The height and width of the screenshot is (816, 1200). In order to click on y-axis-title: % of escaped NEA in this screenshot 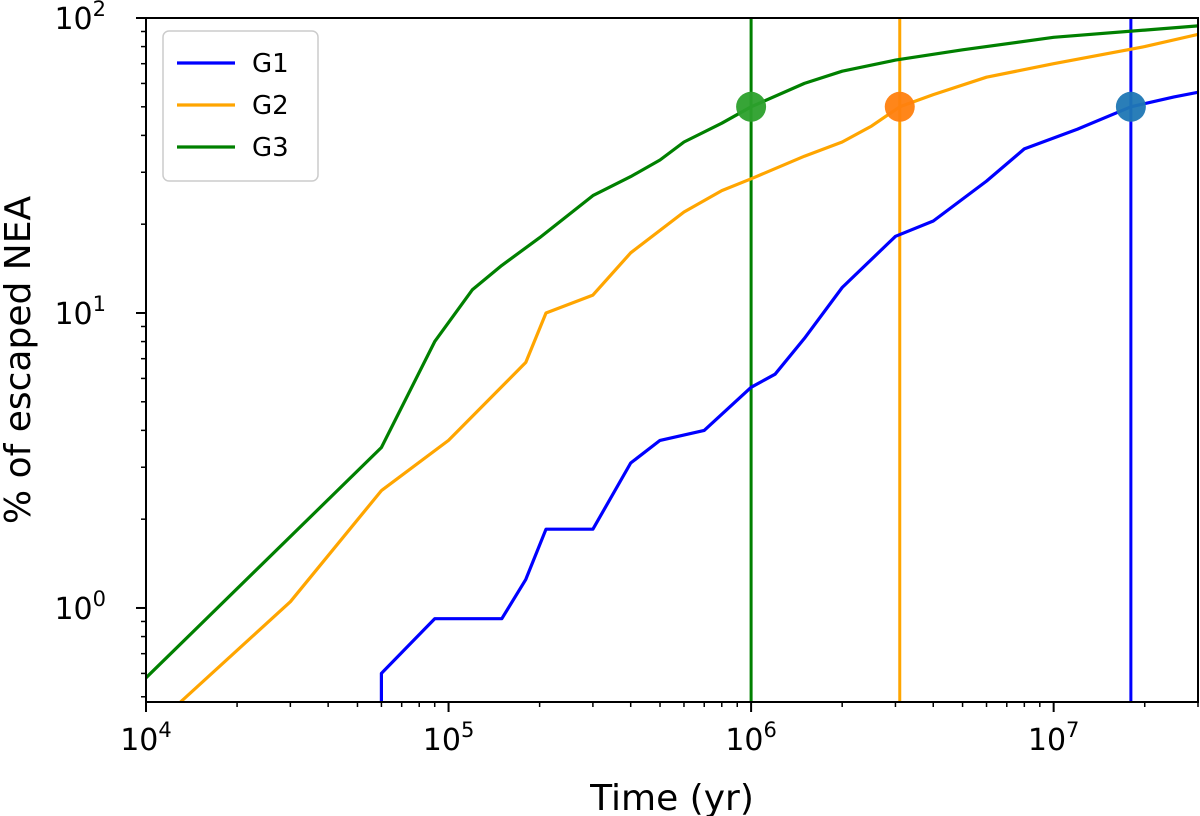, I will do `click(19, 360)`.